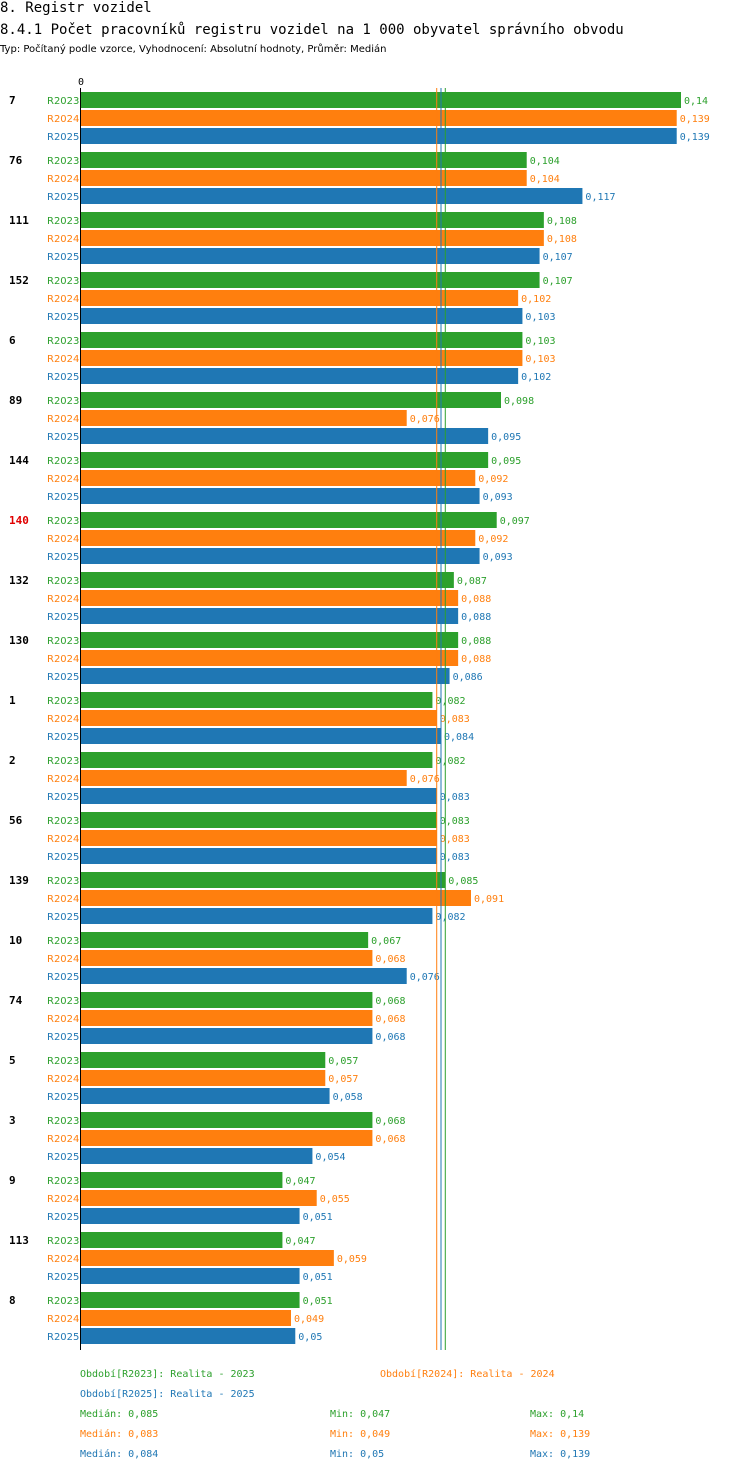  What do you see at coordinates (540, 359) in the screenshot?
I see `value-label: 0,103` at bounding box center [540, 359].